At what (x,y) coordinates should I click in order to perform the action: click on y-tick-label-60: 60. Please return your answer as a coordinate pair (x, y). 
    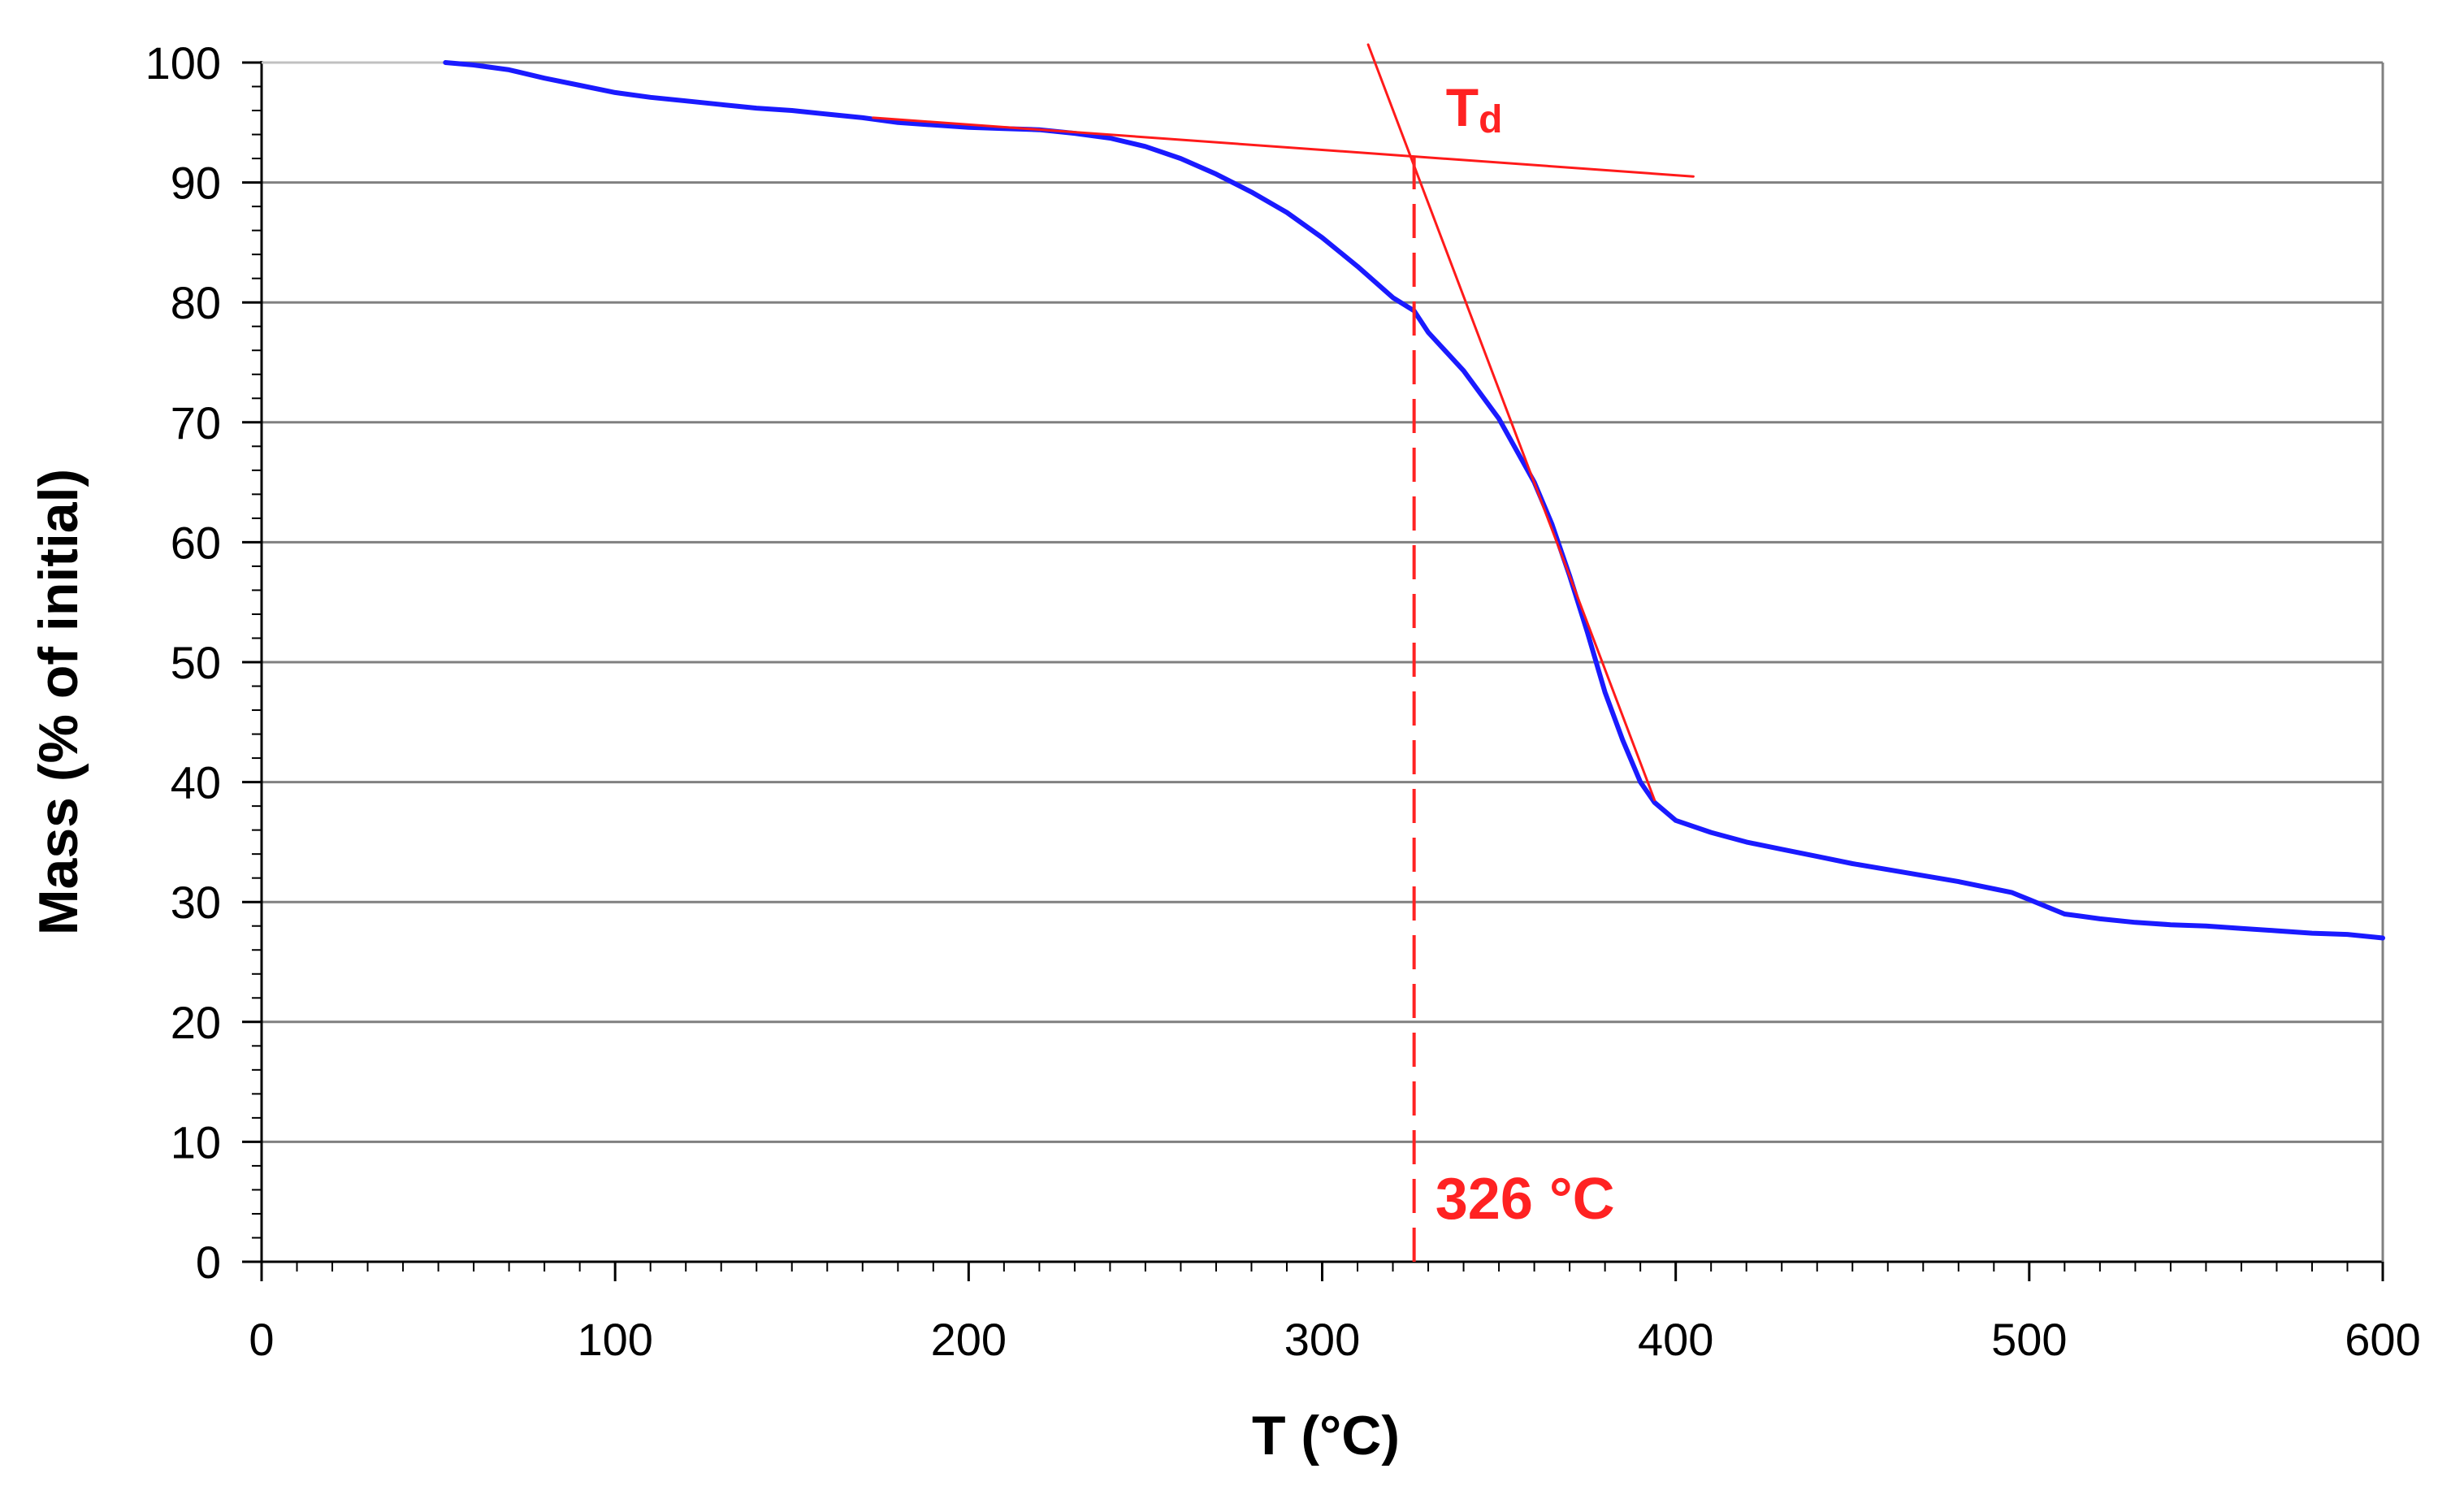
    Looking at the image, I should click on (196, 542).